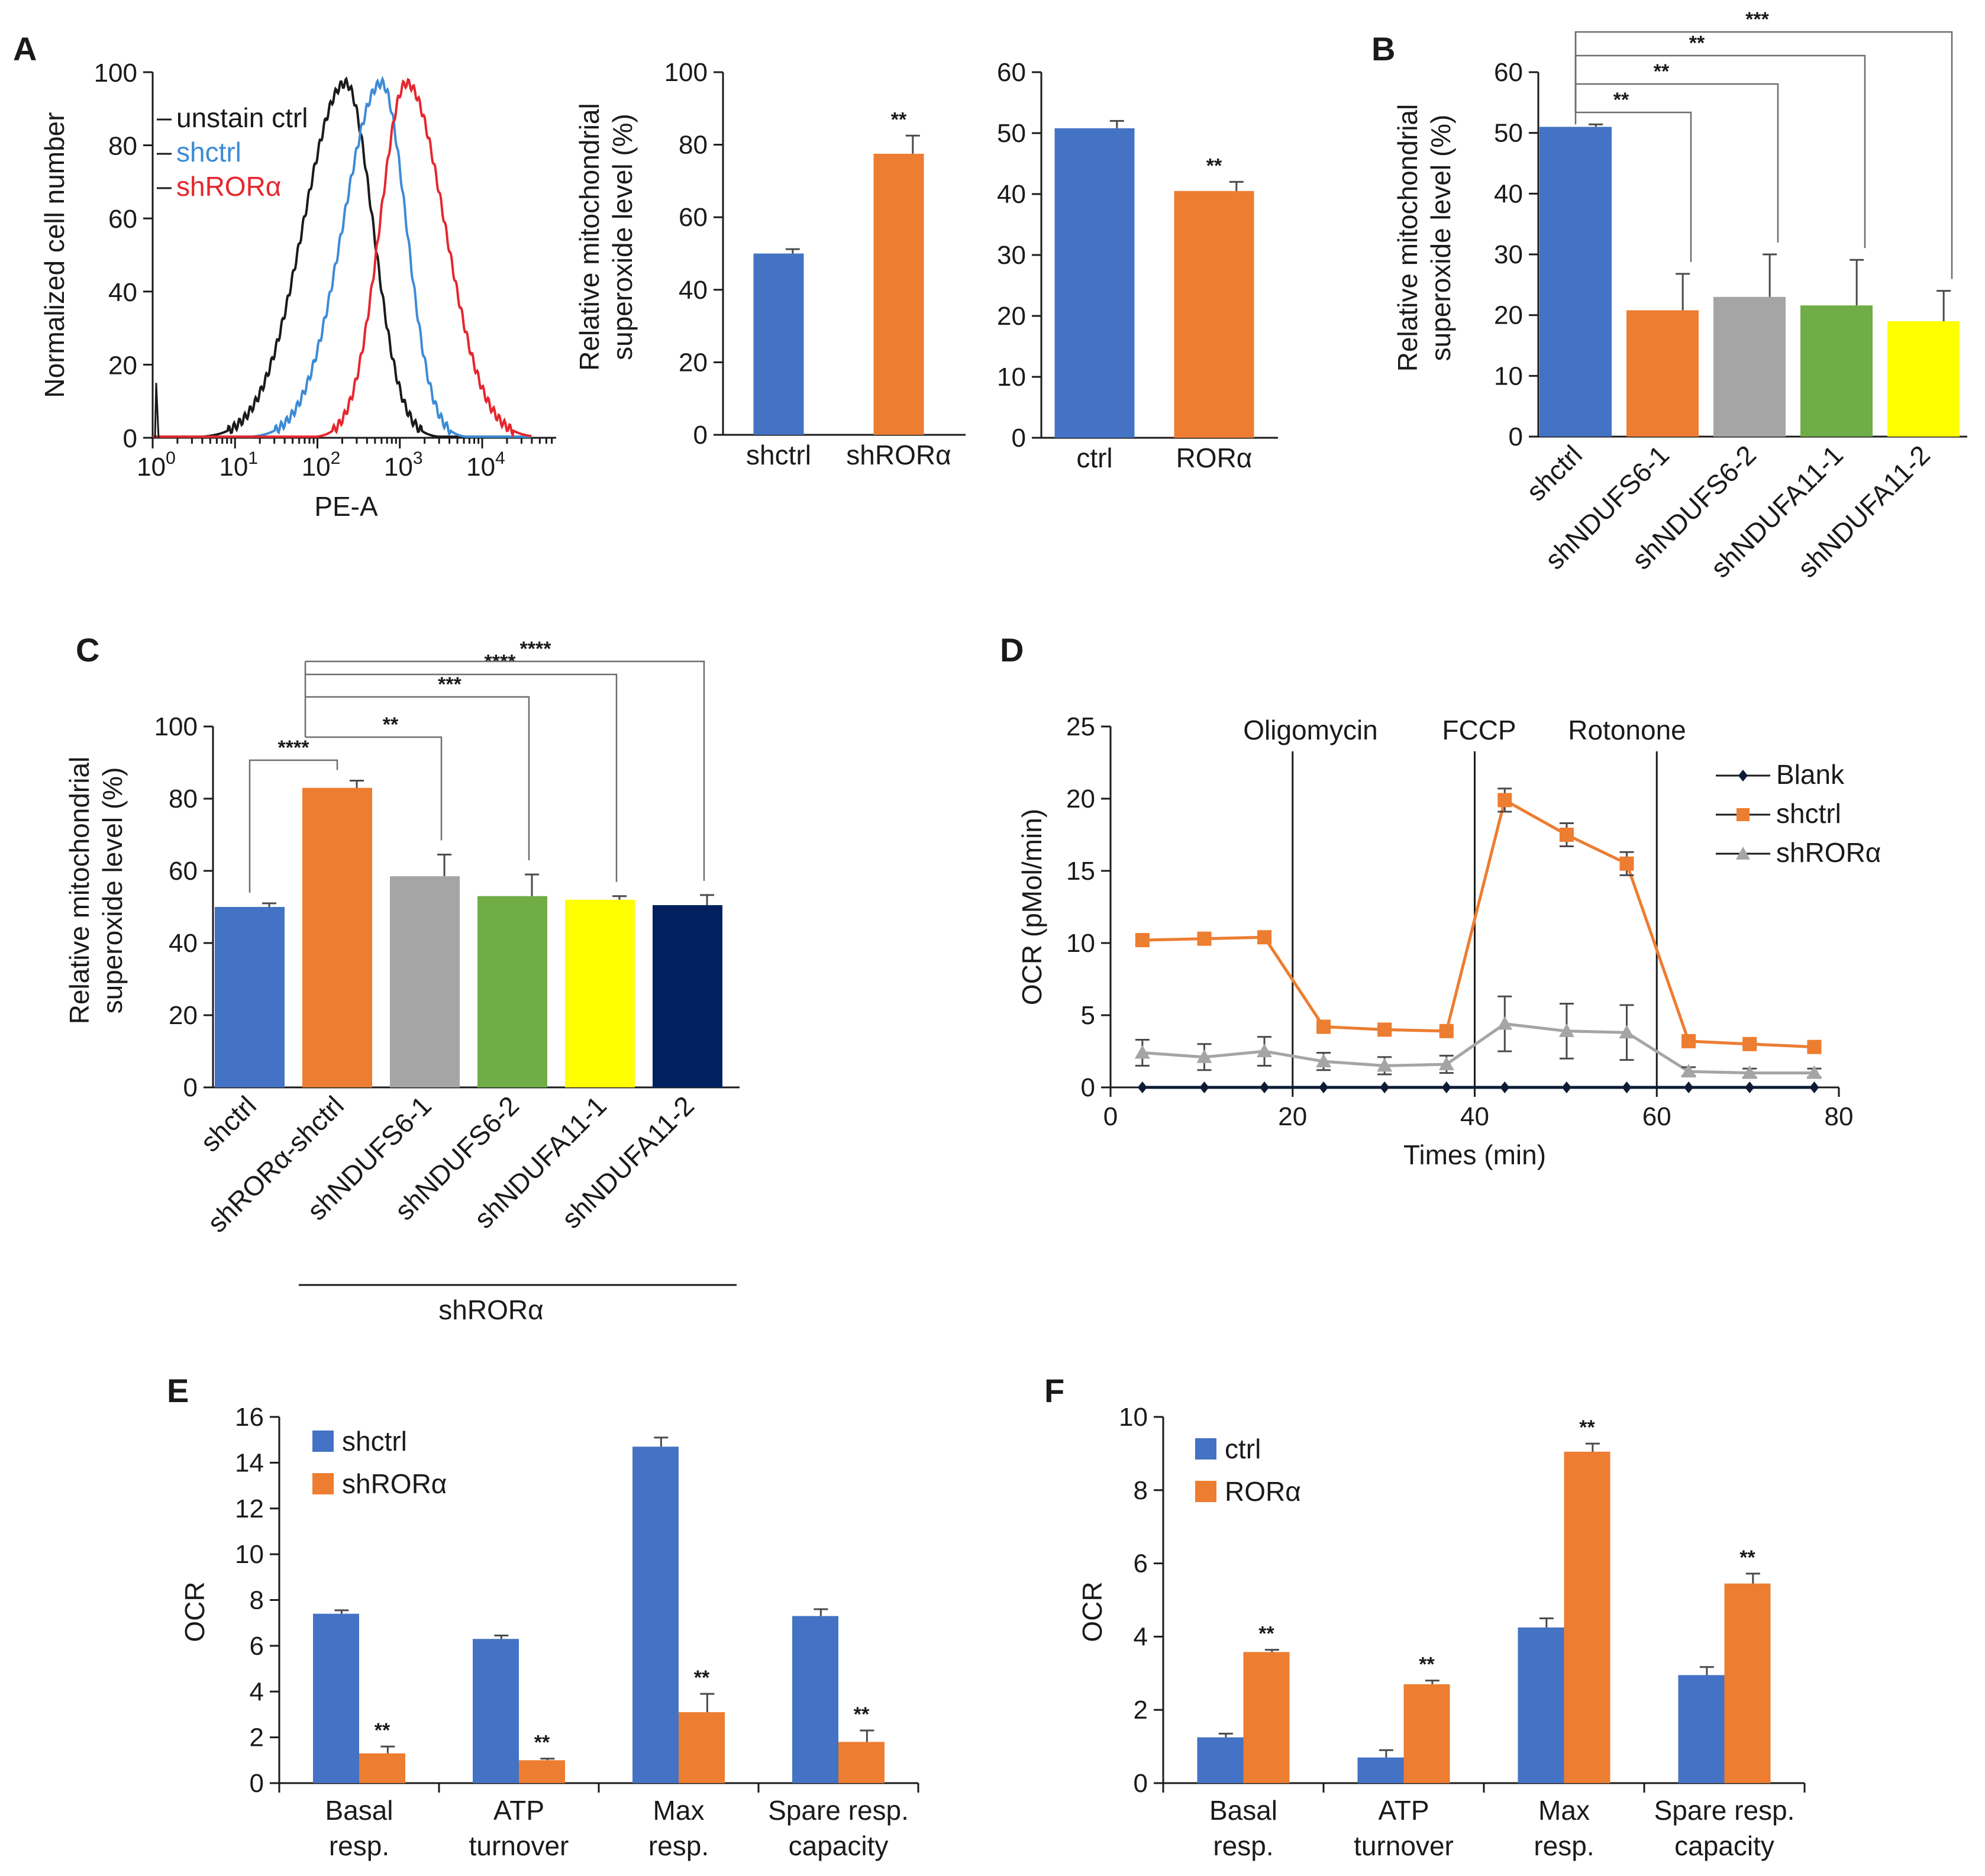 The image size is (1985, 1876). I want to click on D-y-tick-label: 25, so click(1080, 726).